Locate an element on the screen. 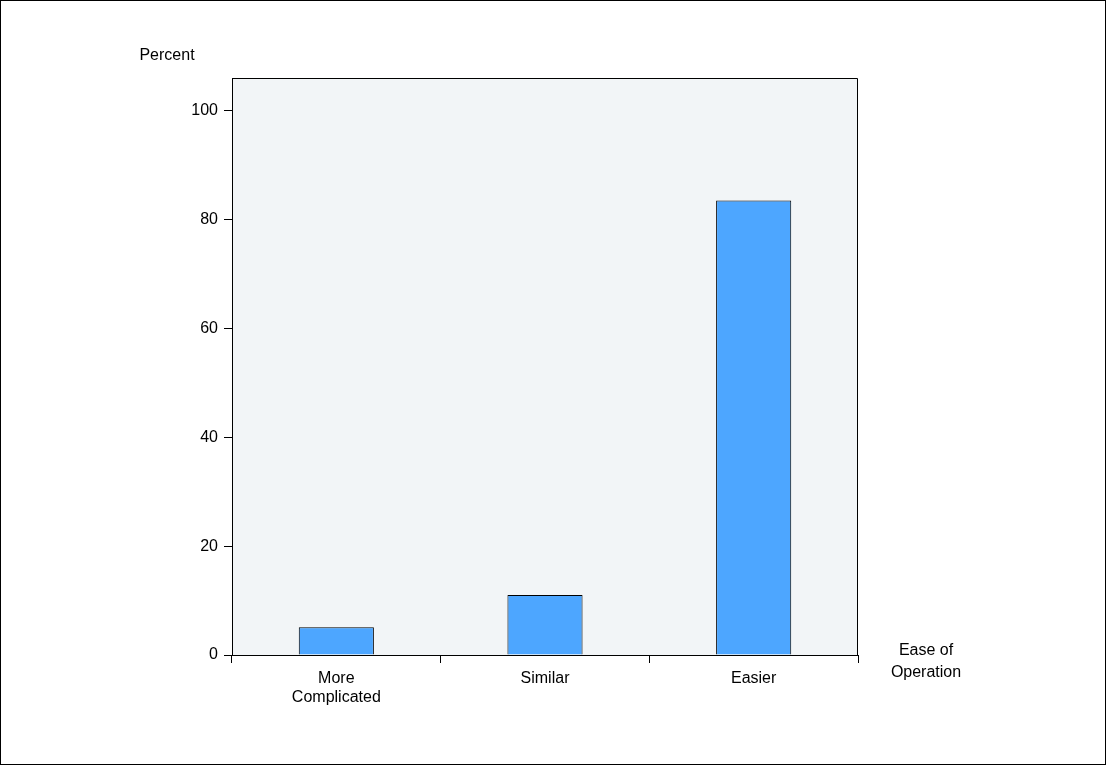 The height and width of the screenshot is (765, 1106). x-axis-title: Ease of Operation is located at coordinates (926, 661).